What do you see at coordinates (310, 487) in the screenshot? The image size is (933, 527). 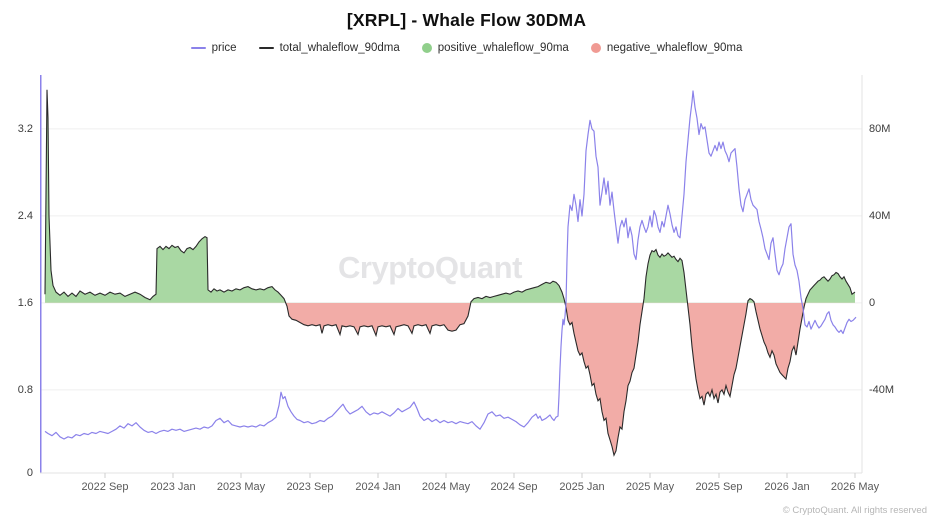 I see `x-axis-tick-label: 2023 Sep` at bounding box center [310, 487].